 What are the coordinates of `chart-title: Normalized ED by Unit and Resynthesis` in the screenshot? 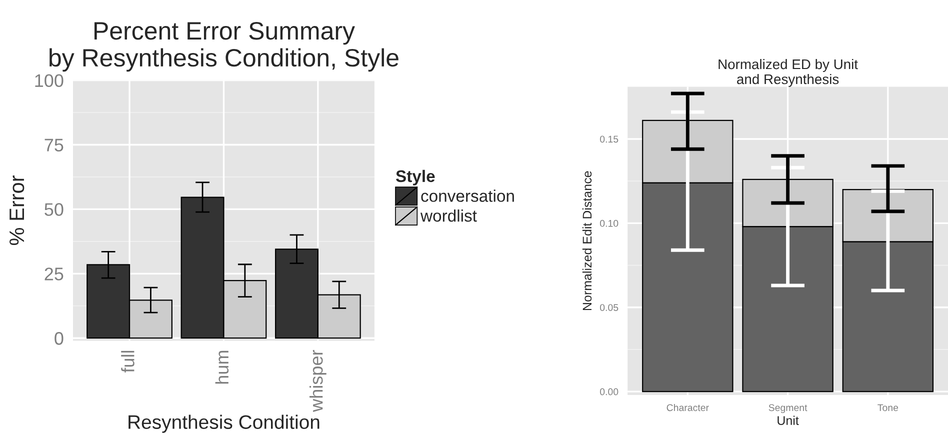 It's located at (788, 72).